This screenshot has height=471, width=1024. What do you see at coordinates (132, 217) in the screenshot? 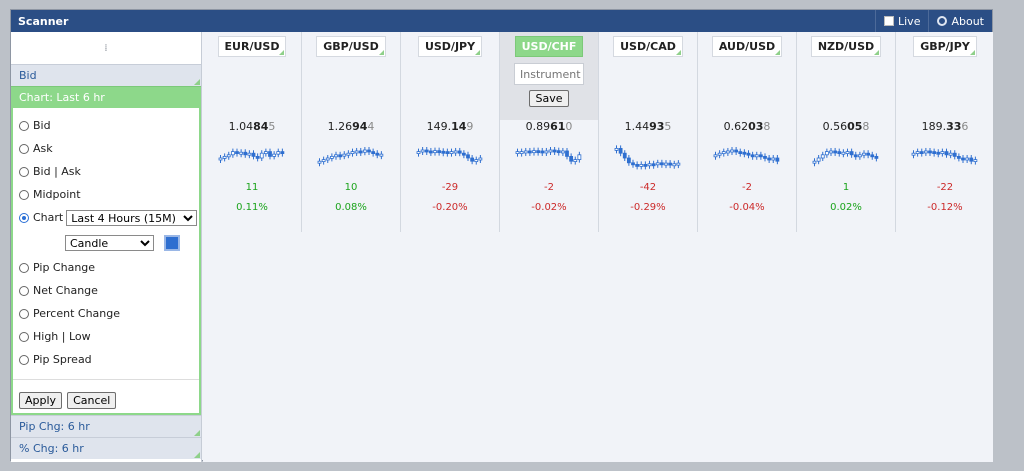
I see `chart-period-select: Last 4 Hours (15M)` at bounding box center [132, 217].